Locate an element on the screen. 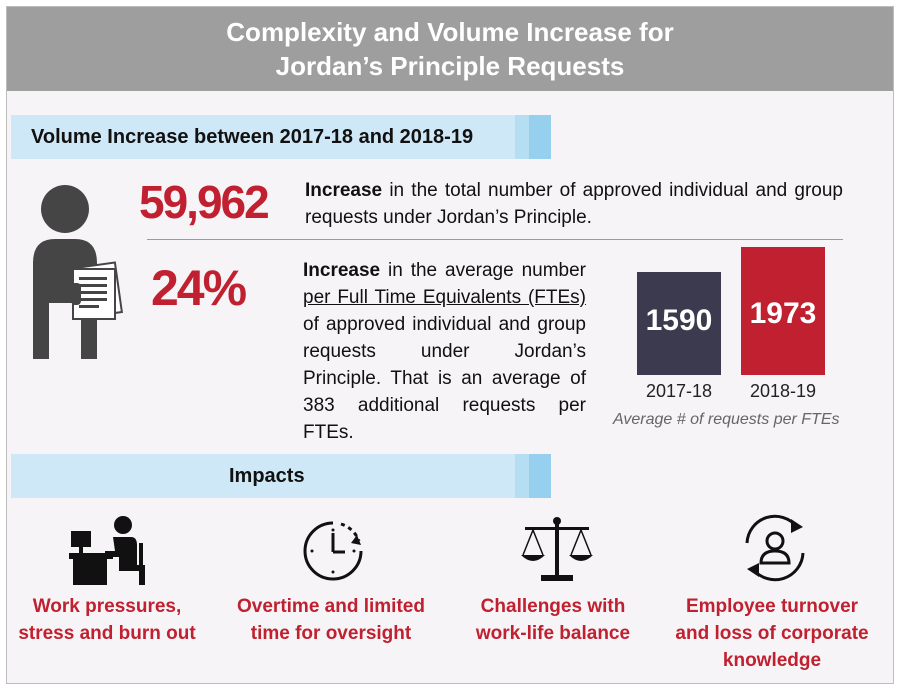  impact-4-line-3: knowledge is located at coordinates (772, 660).